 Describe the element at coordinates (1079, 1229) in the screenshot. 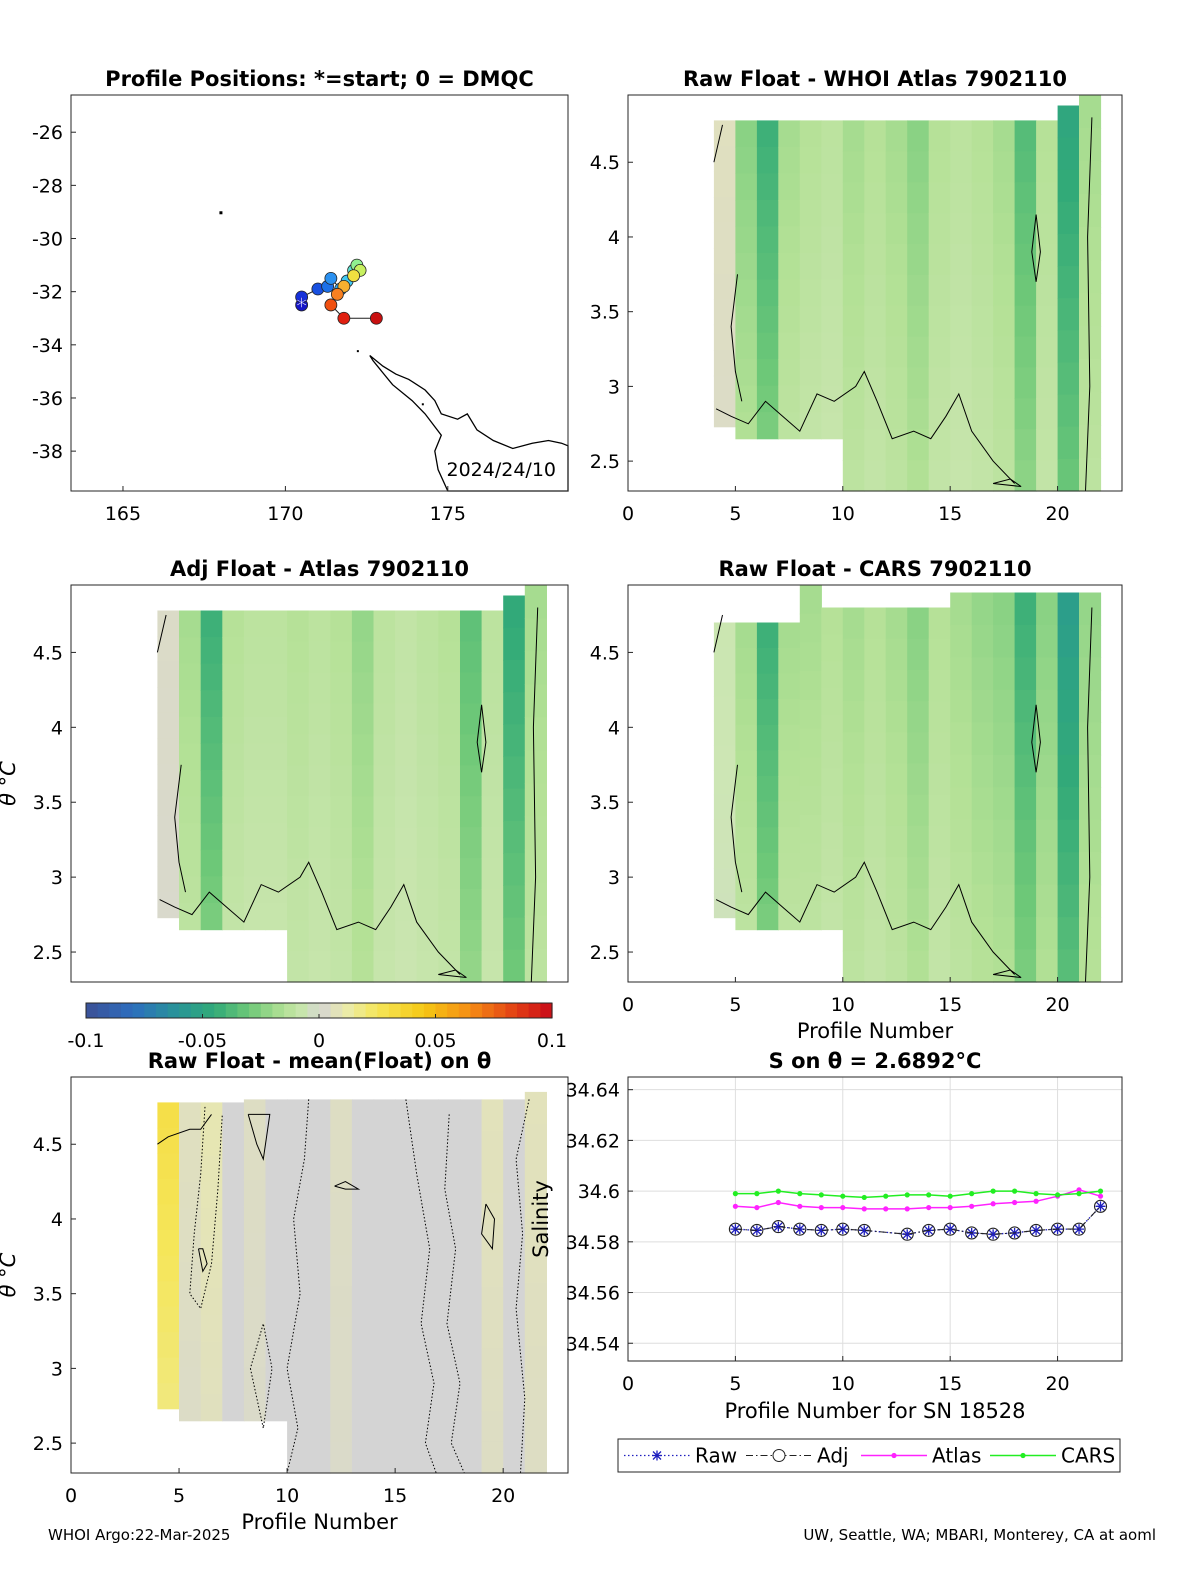

I see `series-adj-point` at that location.